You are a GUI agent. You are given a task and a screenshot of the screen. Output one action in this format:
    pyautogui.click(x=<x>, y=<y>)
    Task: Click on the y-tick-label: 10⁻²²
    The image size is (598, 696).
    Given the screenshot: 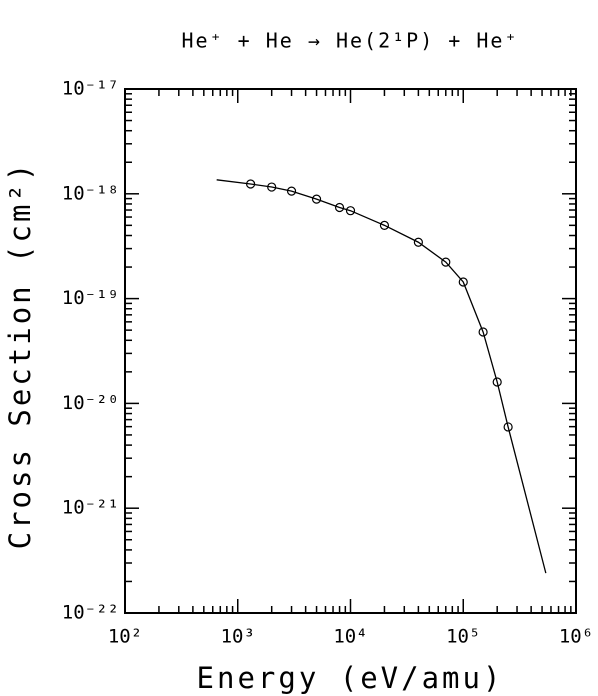 What is the action you would take?
    pyautogui.click(x=90, y=613)
    